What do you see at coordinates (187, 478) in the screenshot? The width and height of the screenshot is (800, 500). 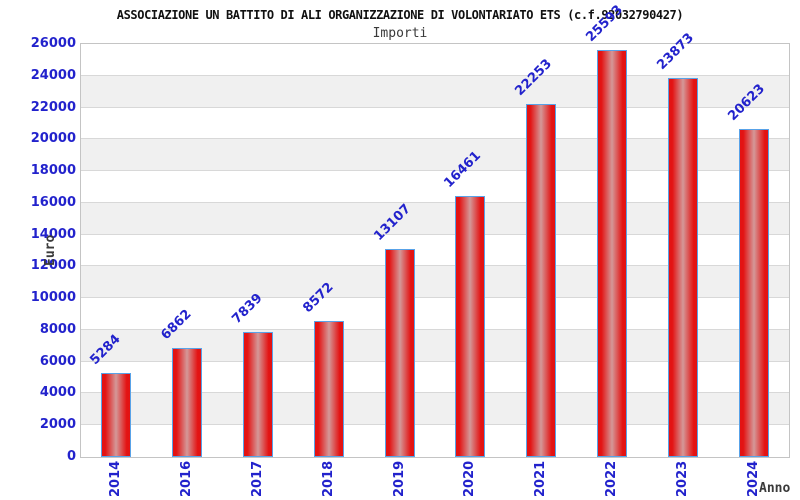 I see `x-tick-label-text: 2016` at bounding box center [187, 478].